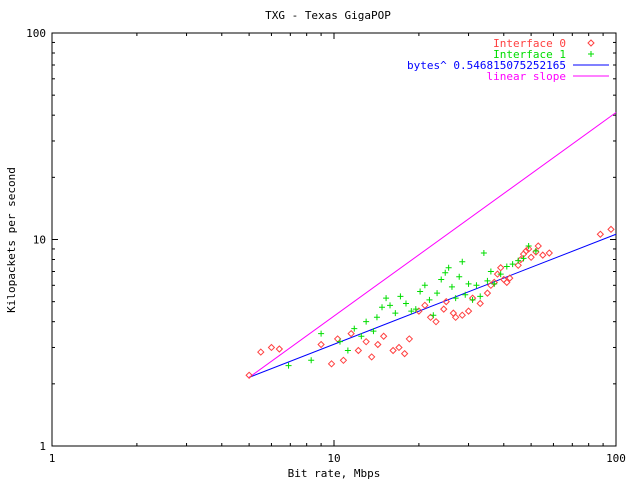 The image size is (640, 480). What do you see at coordinates (36, 33) in the screenshot?
I see `y-tick-label: 100` at bounding box center [36, 33].